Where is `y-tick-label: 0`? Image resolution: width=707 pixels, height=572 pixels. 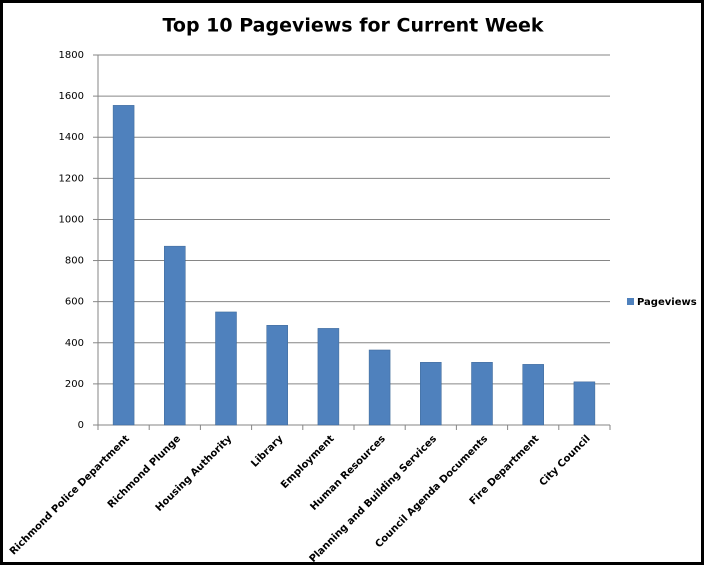
y-tick-label: 0 is located at coordinates (81, 425).